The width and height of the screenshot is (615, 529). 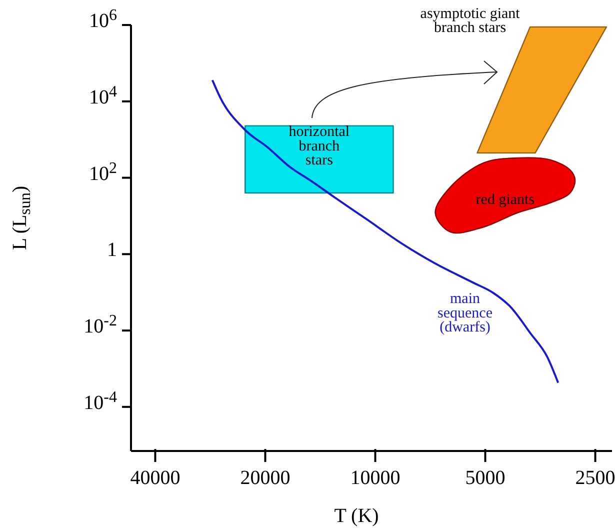 I want to click on x-tick-label: 5000, so click(x=485, y=478).